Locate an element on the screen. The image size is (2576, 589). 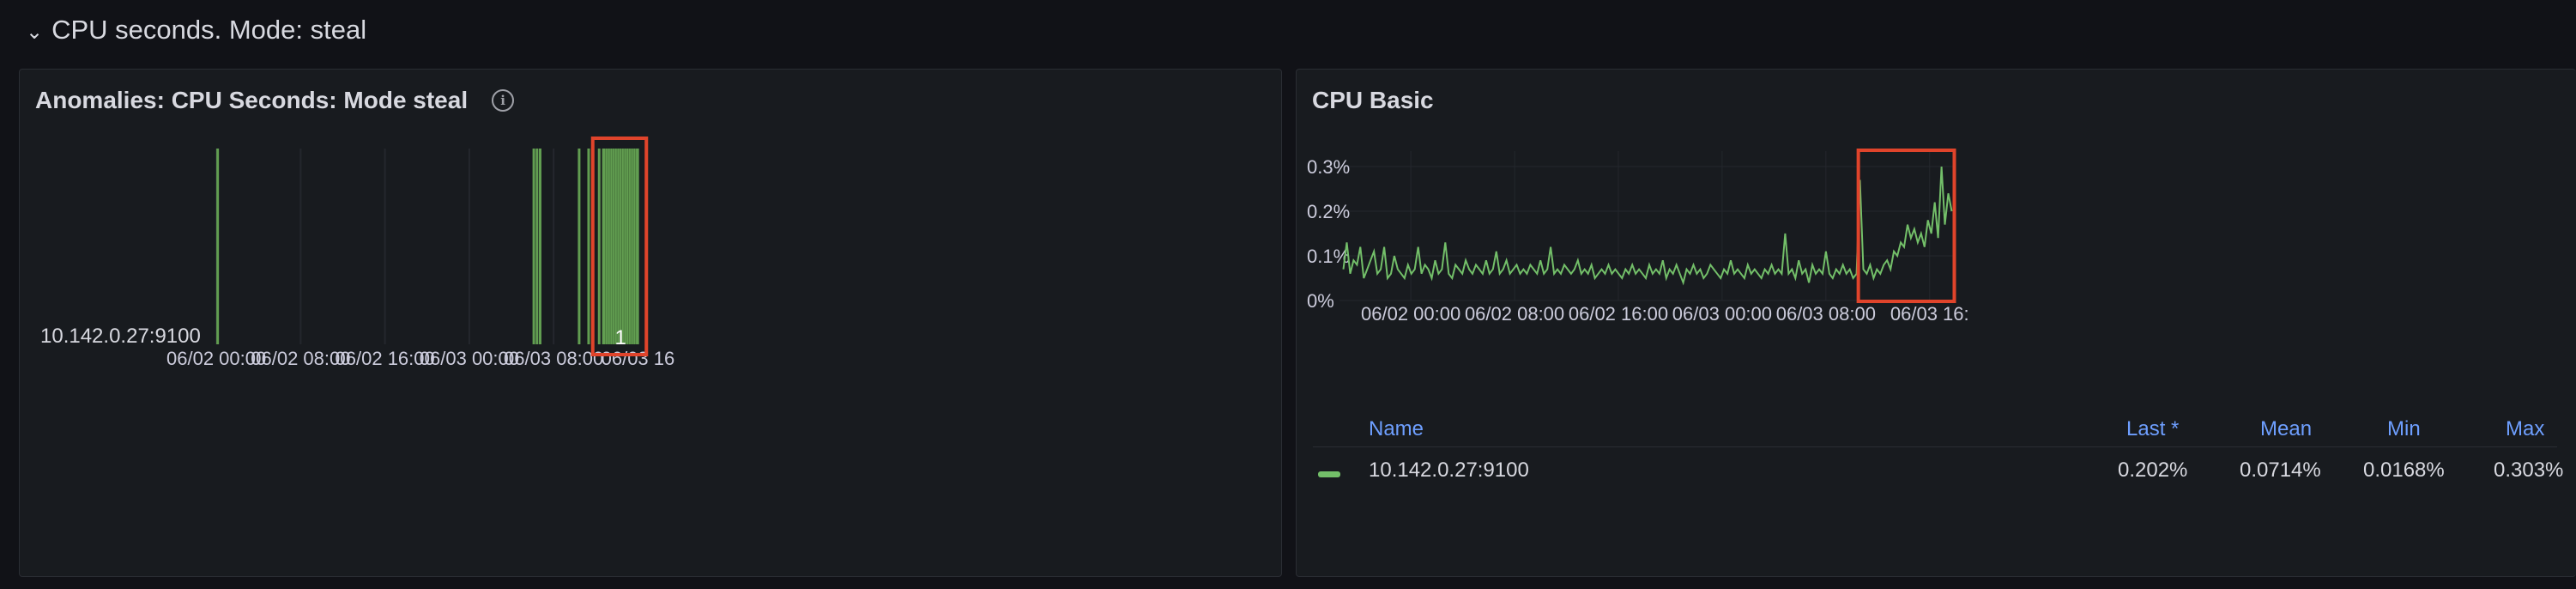
info-icon: i is located at coordinates (504, 100).